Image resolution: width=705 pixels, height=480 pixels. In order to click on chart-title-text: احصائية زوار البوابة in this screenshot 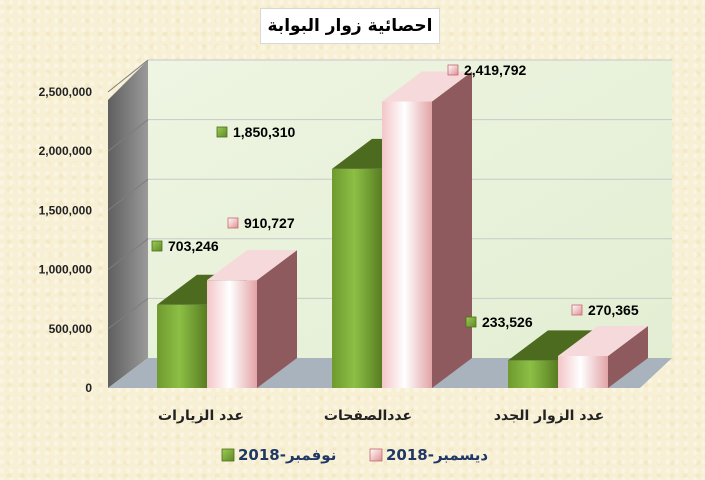, I will do `click(350, 26)`.